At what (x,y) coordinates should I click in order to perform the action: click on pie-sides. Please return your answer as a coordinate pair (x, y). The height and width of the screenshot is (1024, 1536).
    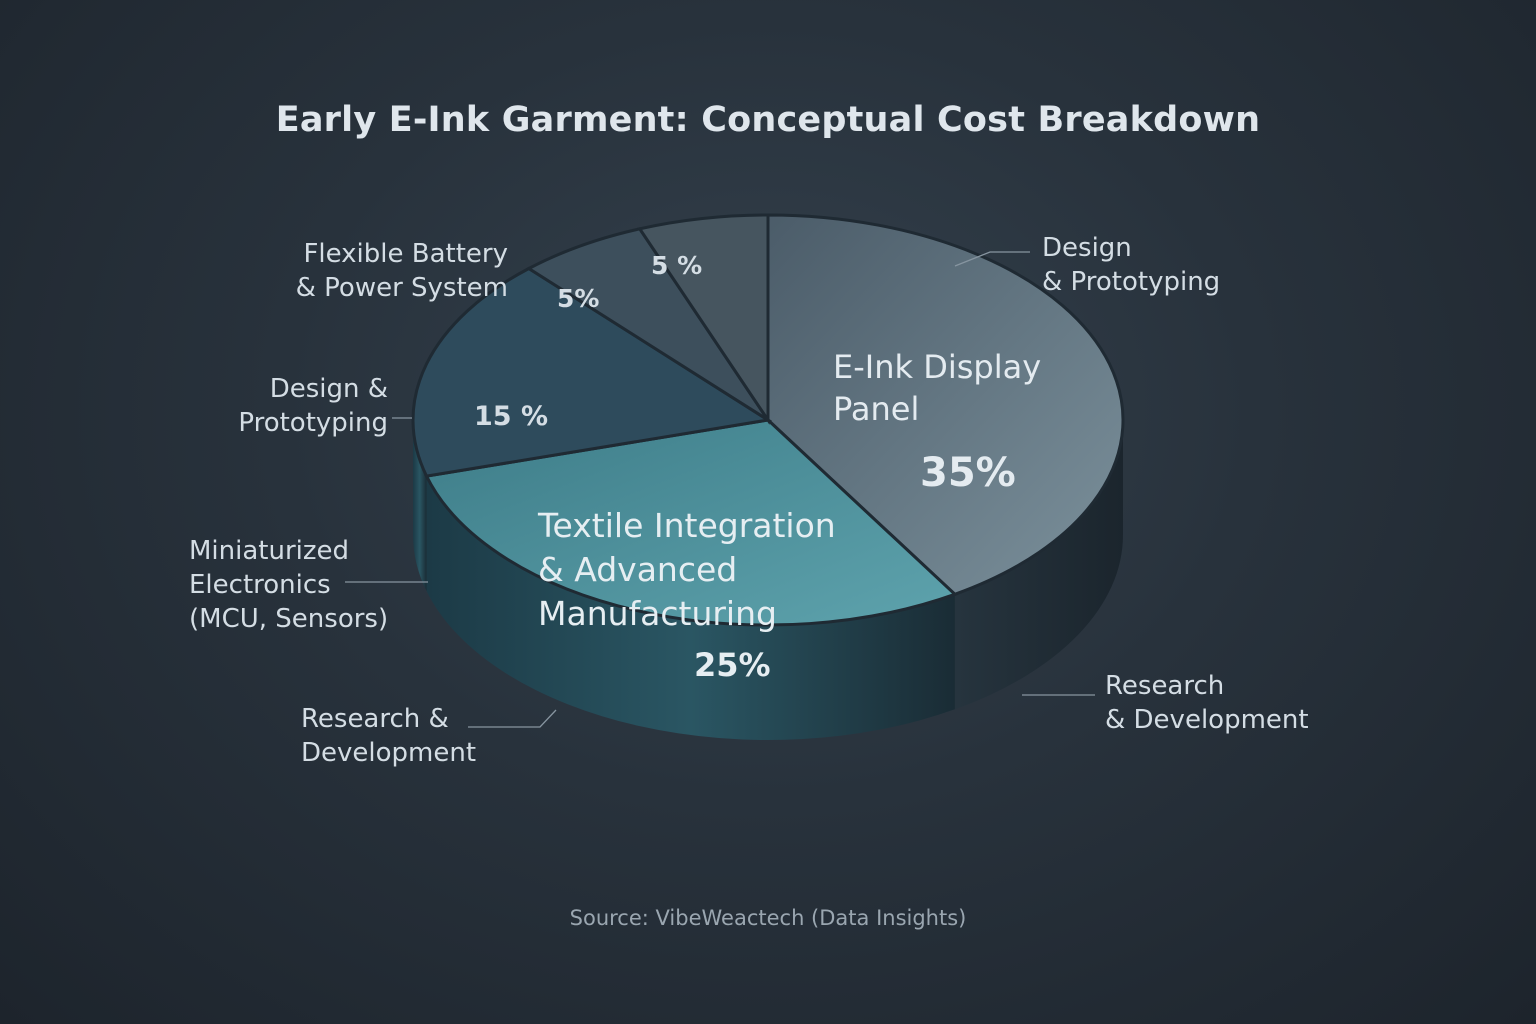
    Looking at the image, I should click on (768, 580).